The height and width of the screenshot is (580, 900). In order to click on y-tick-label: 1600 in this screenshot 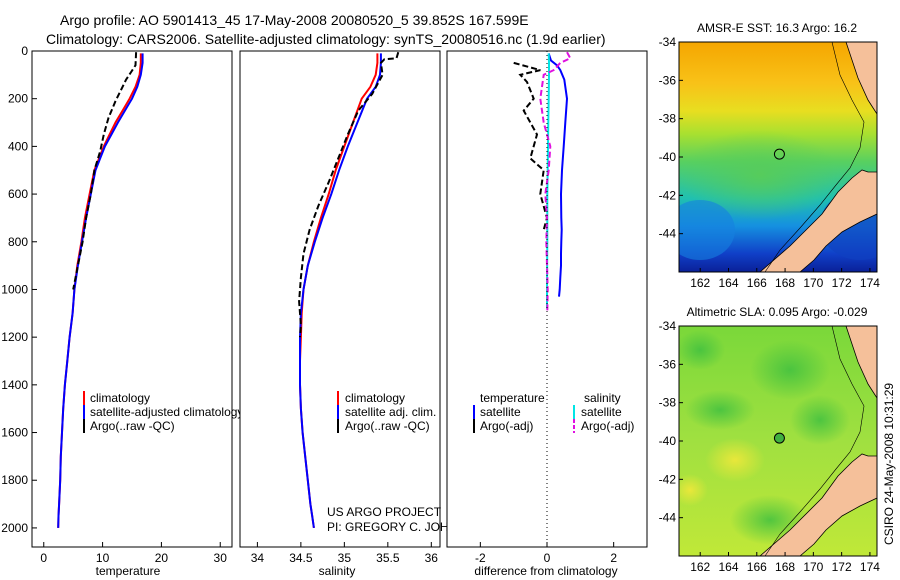, I will do `click(14, 433)`.